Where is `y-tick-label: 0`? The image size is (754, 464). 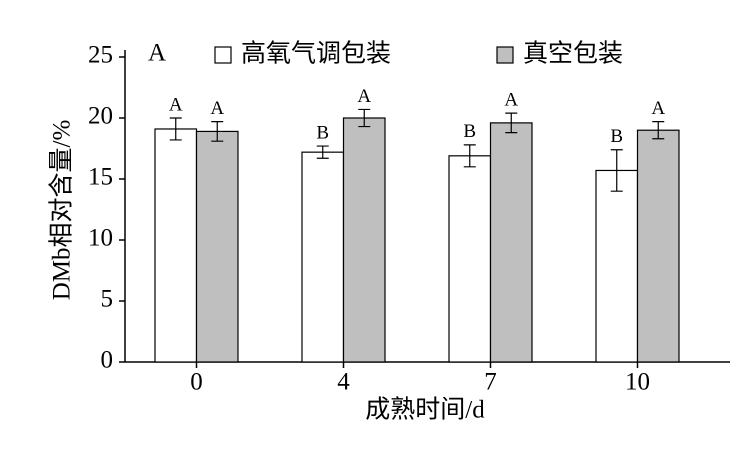
y-tick-label: 0 is located at coordinates (107, 360).